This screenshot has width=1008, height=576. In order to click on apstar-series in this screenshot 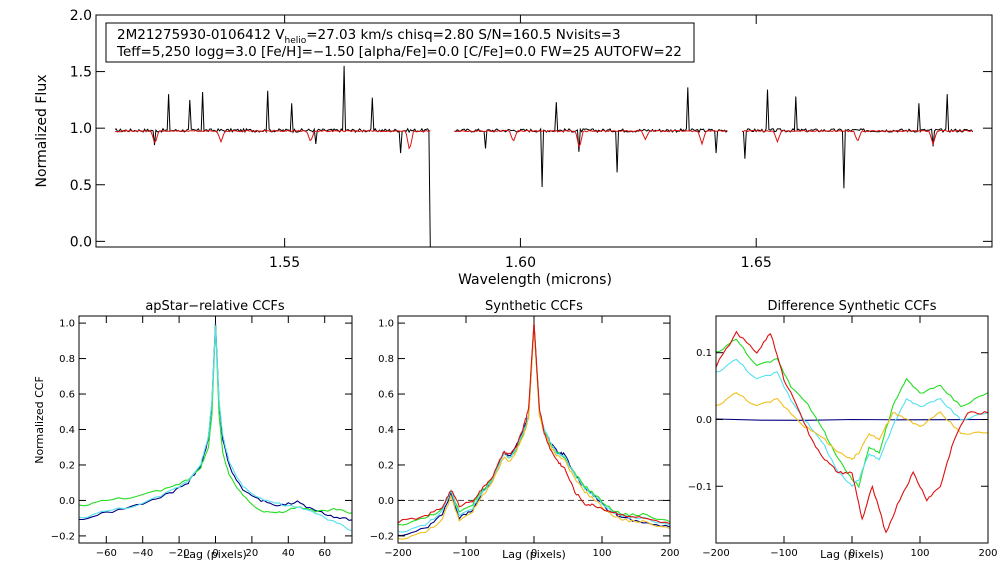, I will do `click(215, 427)`.